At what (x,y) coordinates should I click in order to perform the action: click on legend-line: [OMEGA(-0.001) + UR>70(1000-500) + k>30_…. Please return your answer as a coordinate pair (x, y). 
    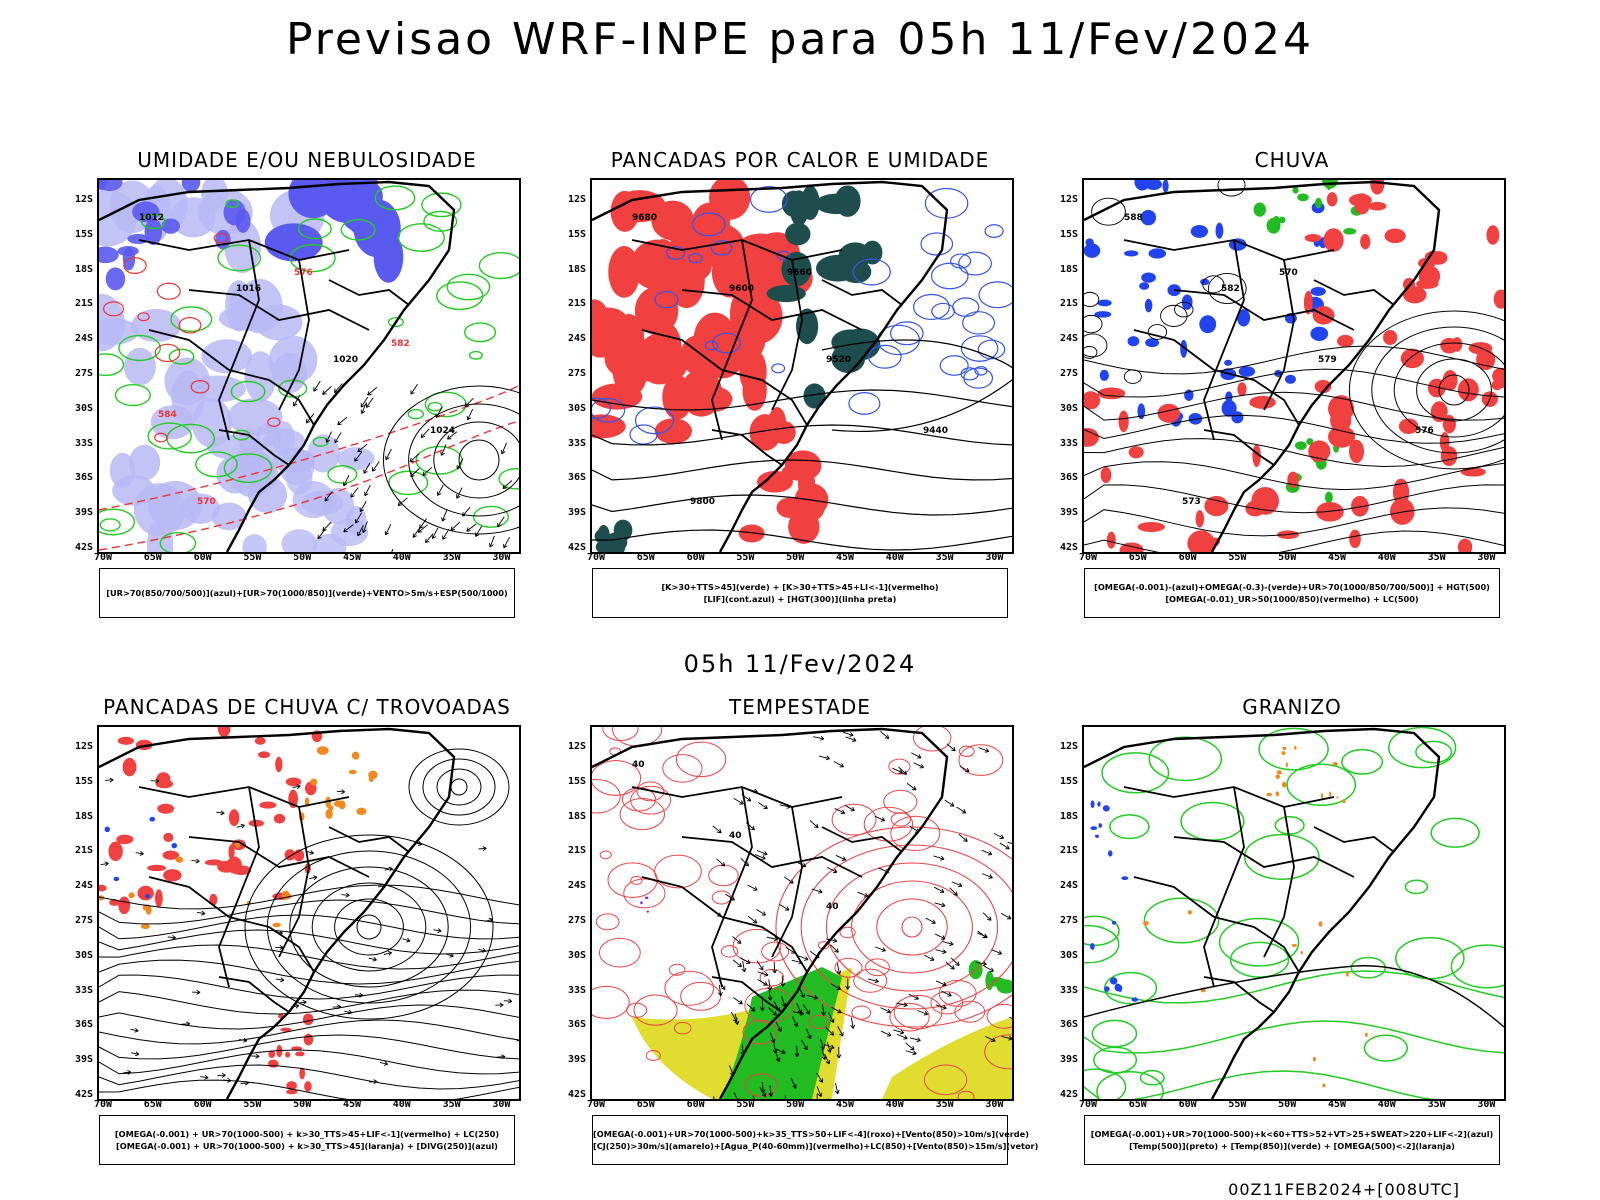
    Looking at the image, I should click on (307, 1134).